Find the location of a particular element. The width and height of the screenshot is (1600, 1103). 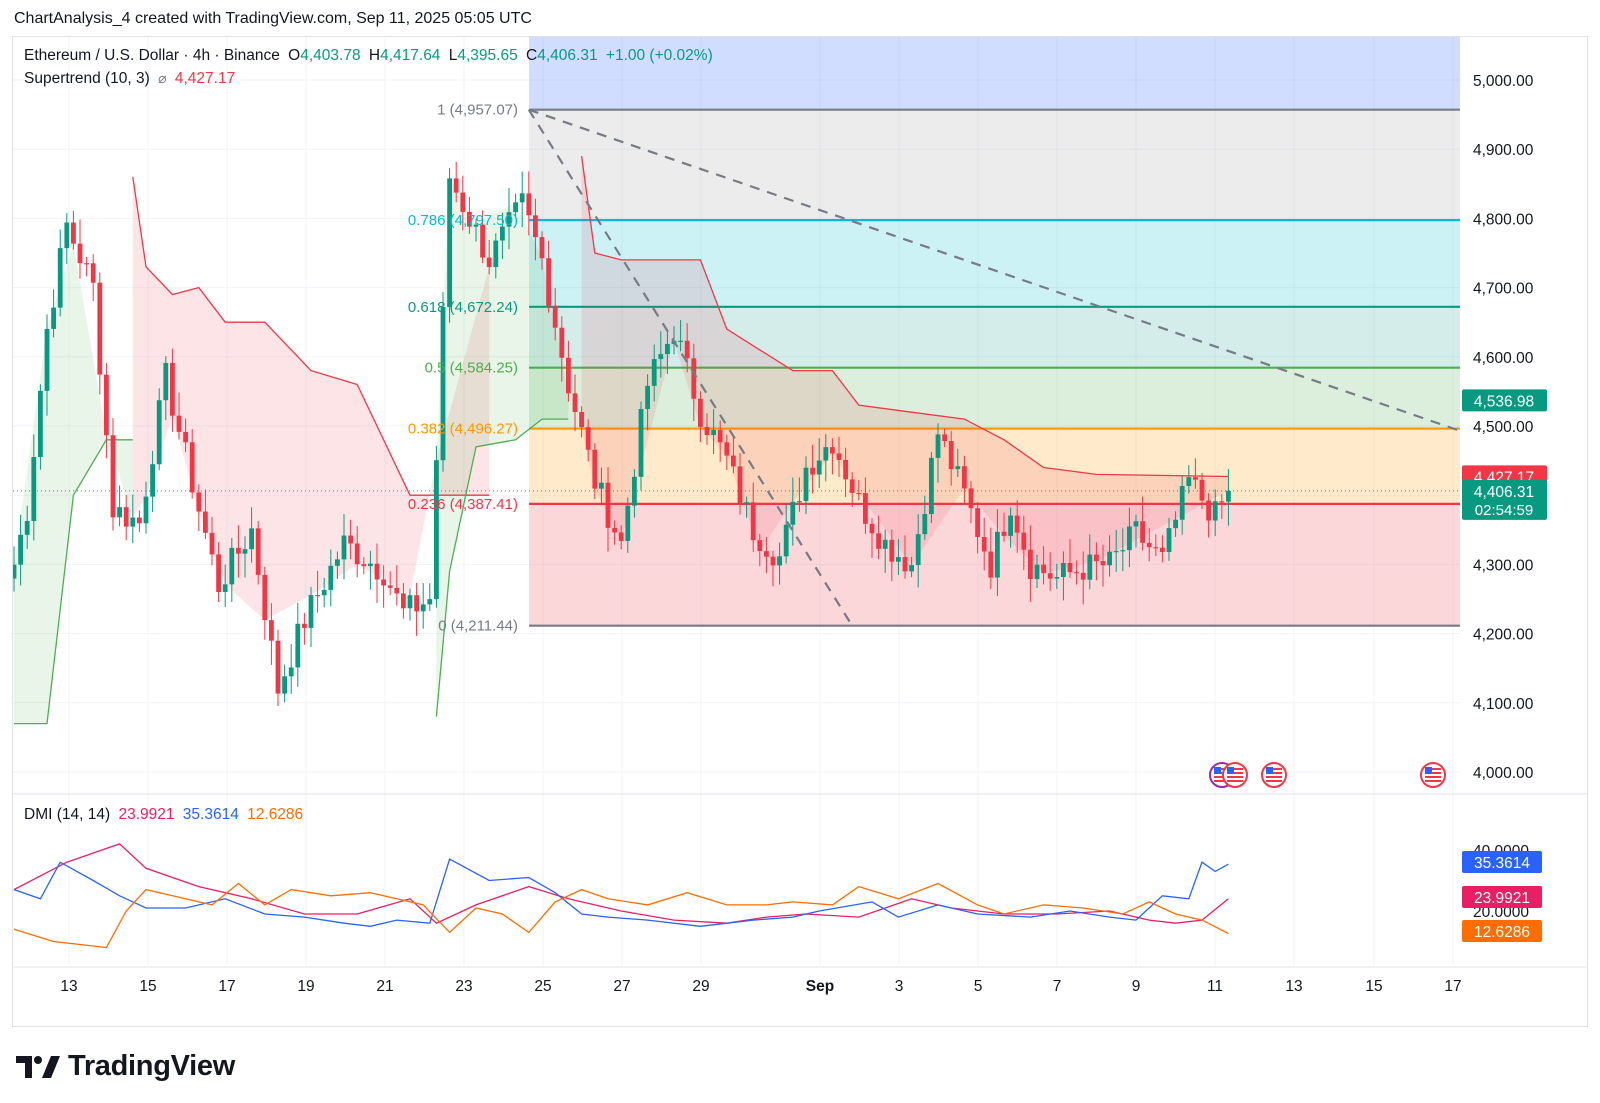

tradingview-logo: TradingView is located at coordinates (125, 1066).